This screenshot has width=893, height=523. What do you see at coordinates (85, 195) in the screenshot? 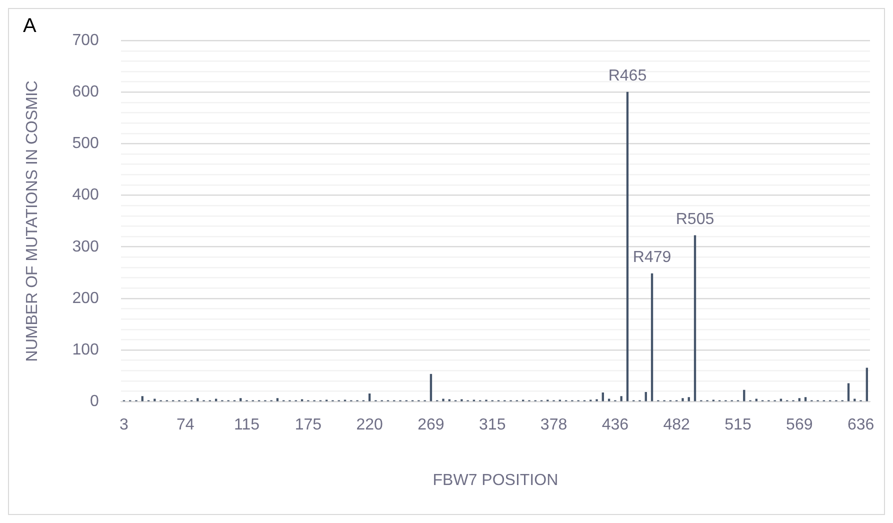
I see `y-tick-label: 400` at bounding box center [85, 195].